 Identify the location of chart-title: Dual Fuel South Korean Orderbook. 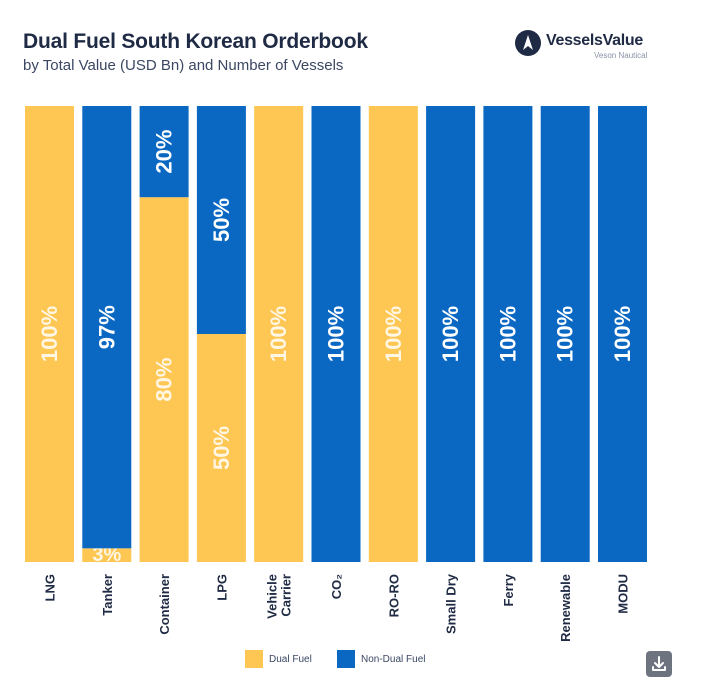
(195, 41).